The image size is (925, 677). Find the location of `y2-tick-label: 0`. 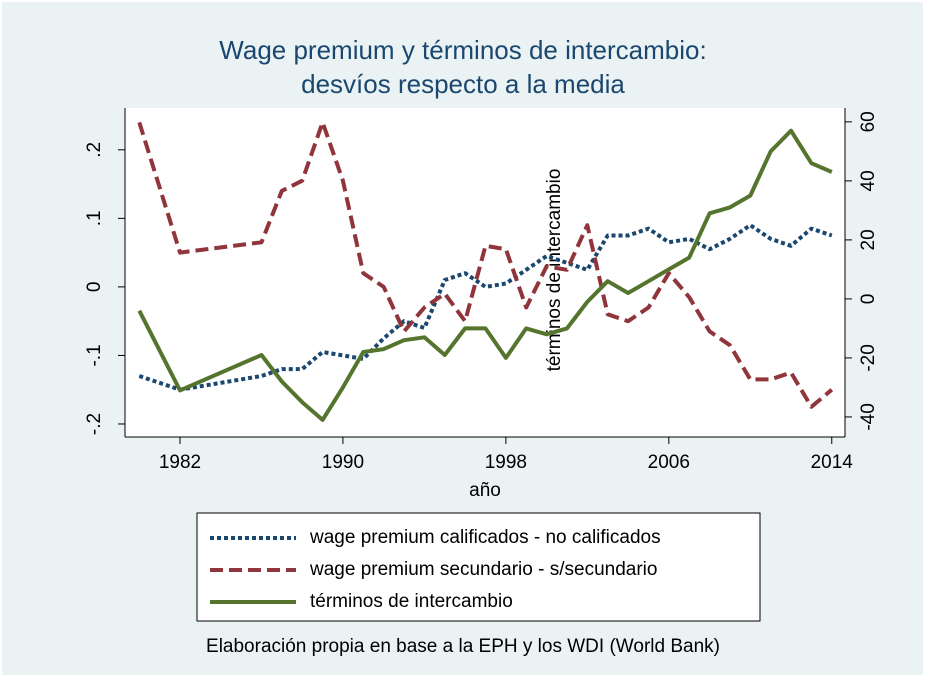

y2-tick-label: 0 is located at coordinates (868, 299).